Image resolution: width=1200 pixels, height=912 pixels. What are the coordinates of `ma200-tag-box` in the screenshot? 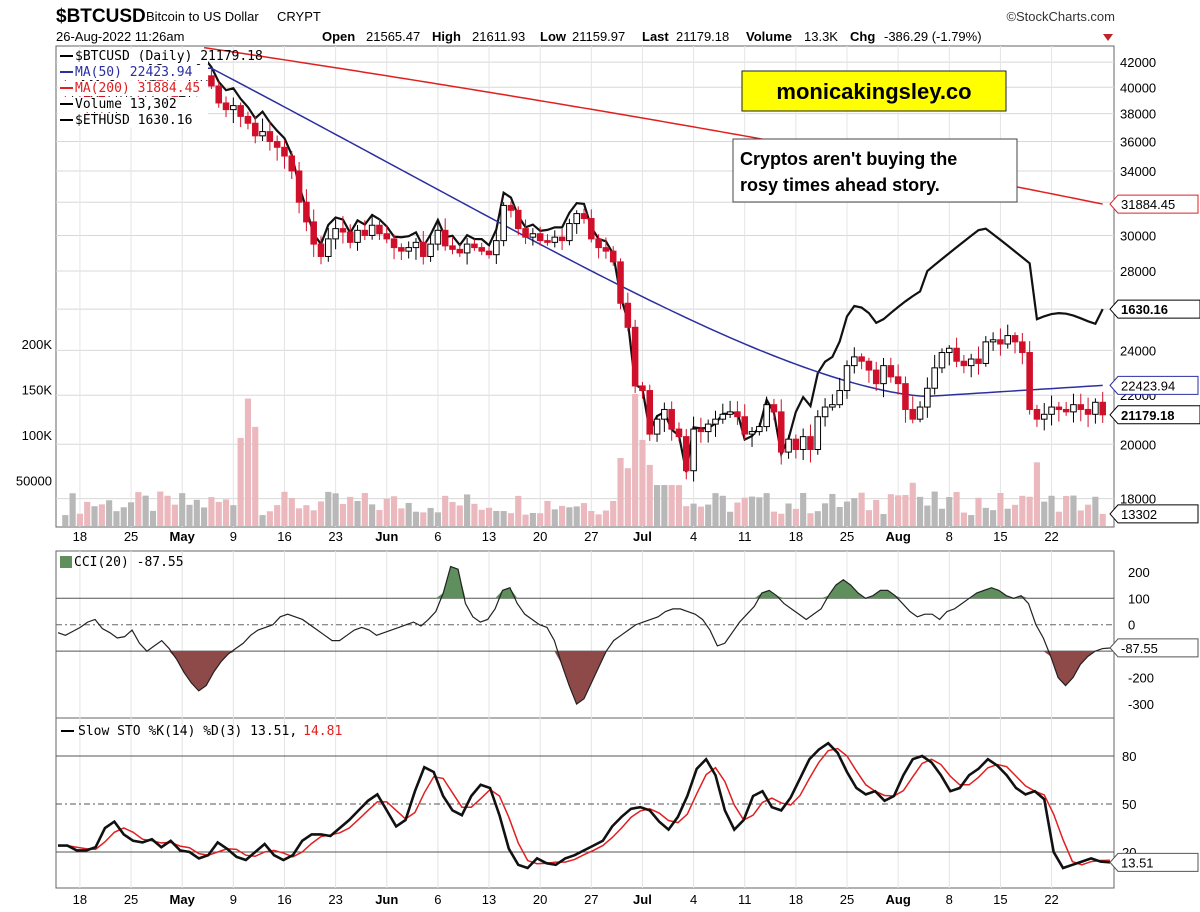 It's located at (1154, 204).